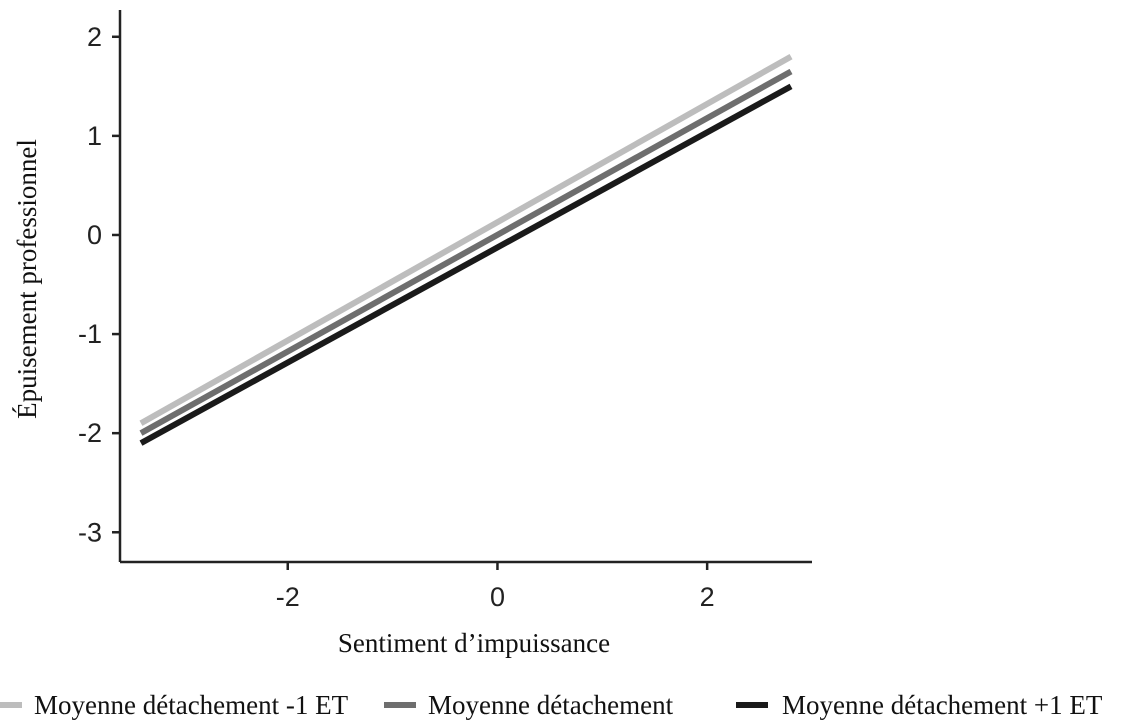 This screenshot has height=727, width=1142. Describe the element at coordinates (942, 705) in the screenshot. I see `legend-label-high: Moyenne détachement +1 ET` at that location.